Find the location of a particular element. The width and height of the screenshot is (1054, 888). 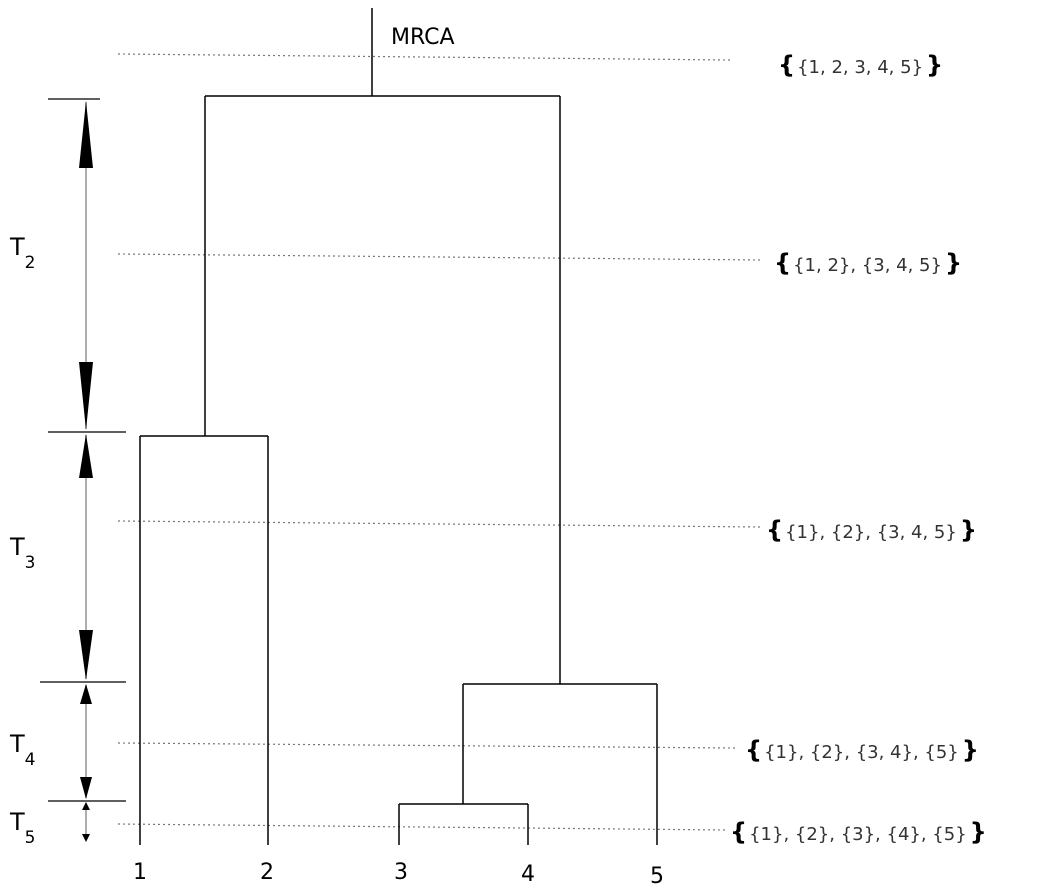

leaf-label-1: 1 is located at coordinates (140, 872).